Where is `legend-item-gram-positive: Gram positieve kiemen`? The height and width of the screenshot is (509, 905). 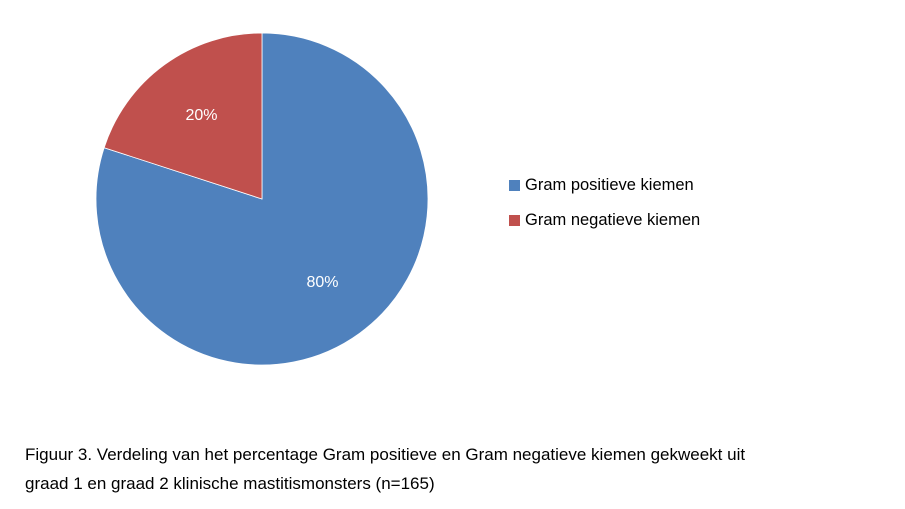
legend-item-gram-positive: Gram positieve kiemen is located at coordinates (604, 185).